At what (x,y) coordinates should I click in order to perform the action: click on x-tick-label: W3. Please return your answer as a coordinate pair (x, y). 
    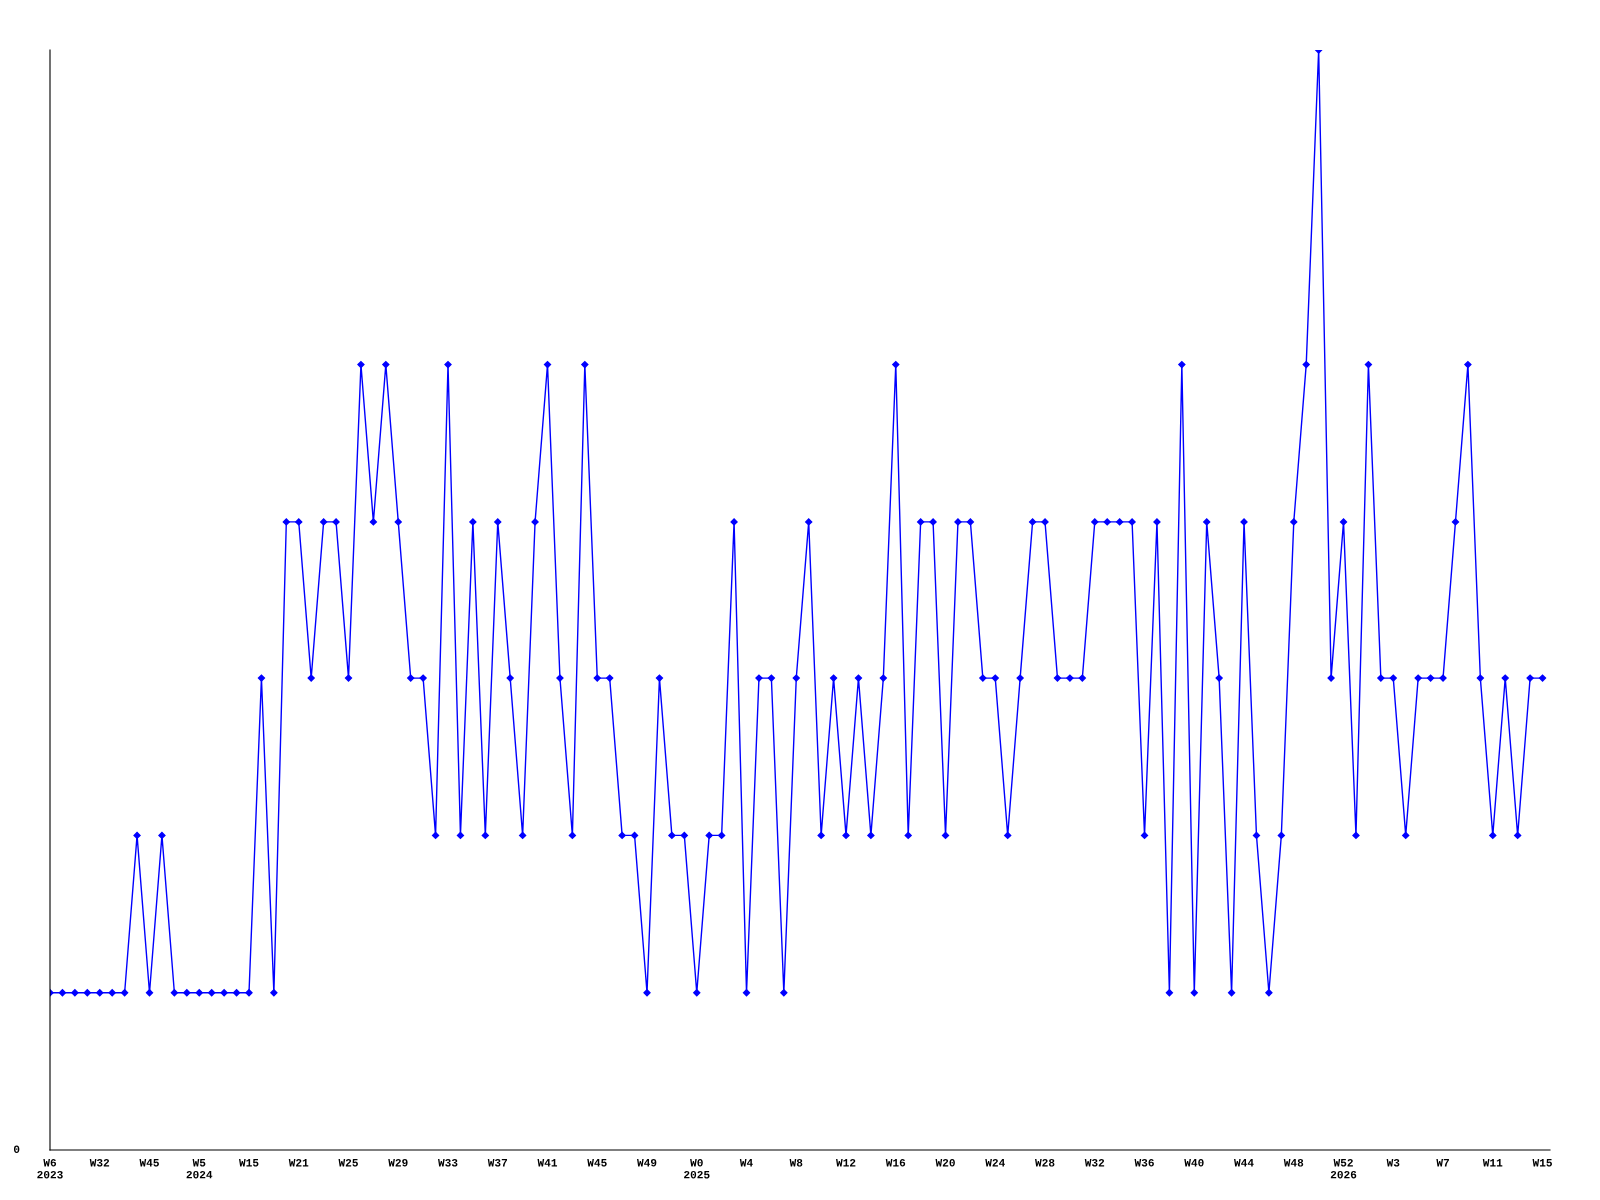
    Looking at the image, I should click on (1393, 1162).